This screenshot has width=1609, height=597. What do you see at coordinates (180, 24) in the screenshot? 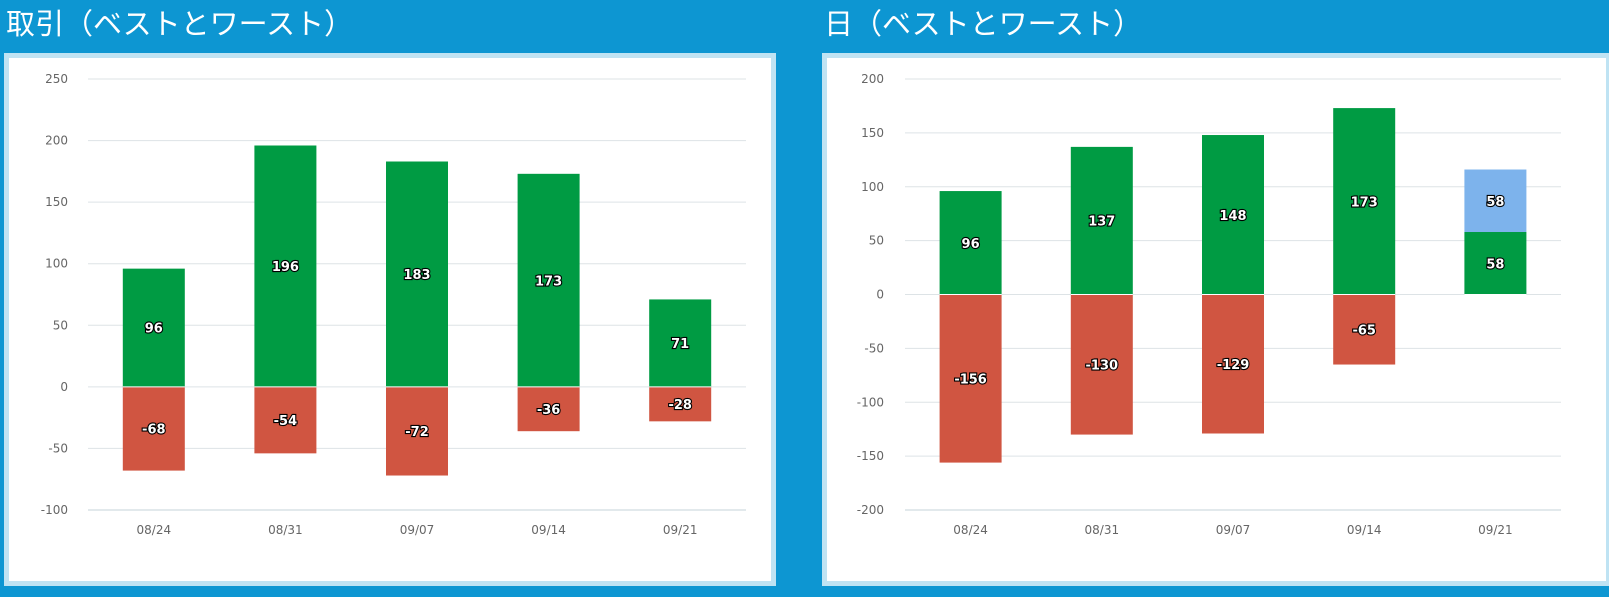
I see `trades-panel-title: 取引（ベストとワースト）` at bounding box center [180, 24].